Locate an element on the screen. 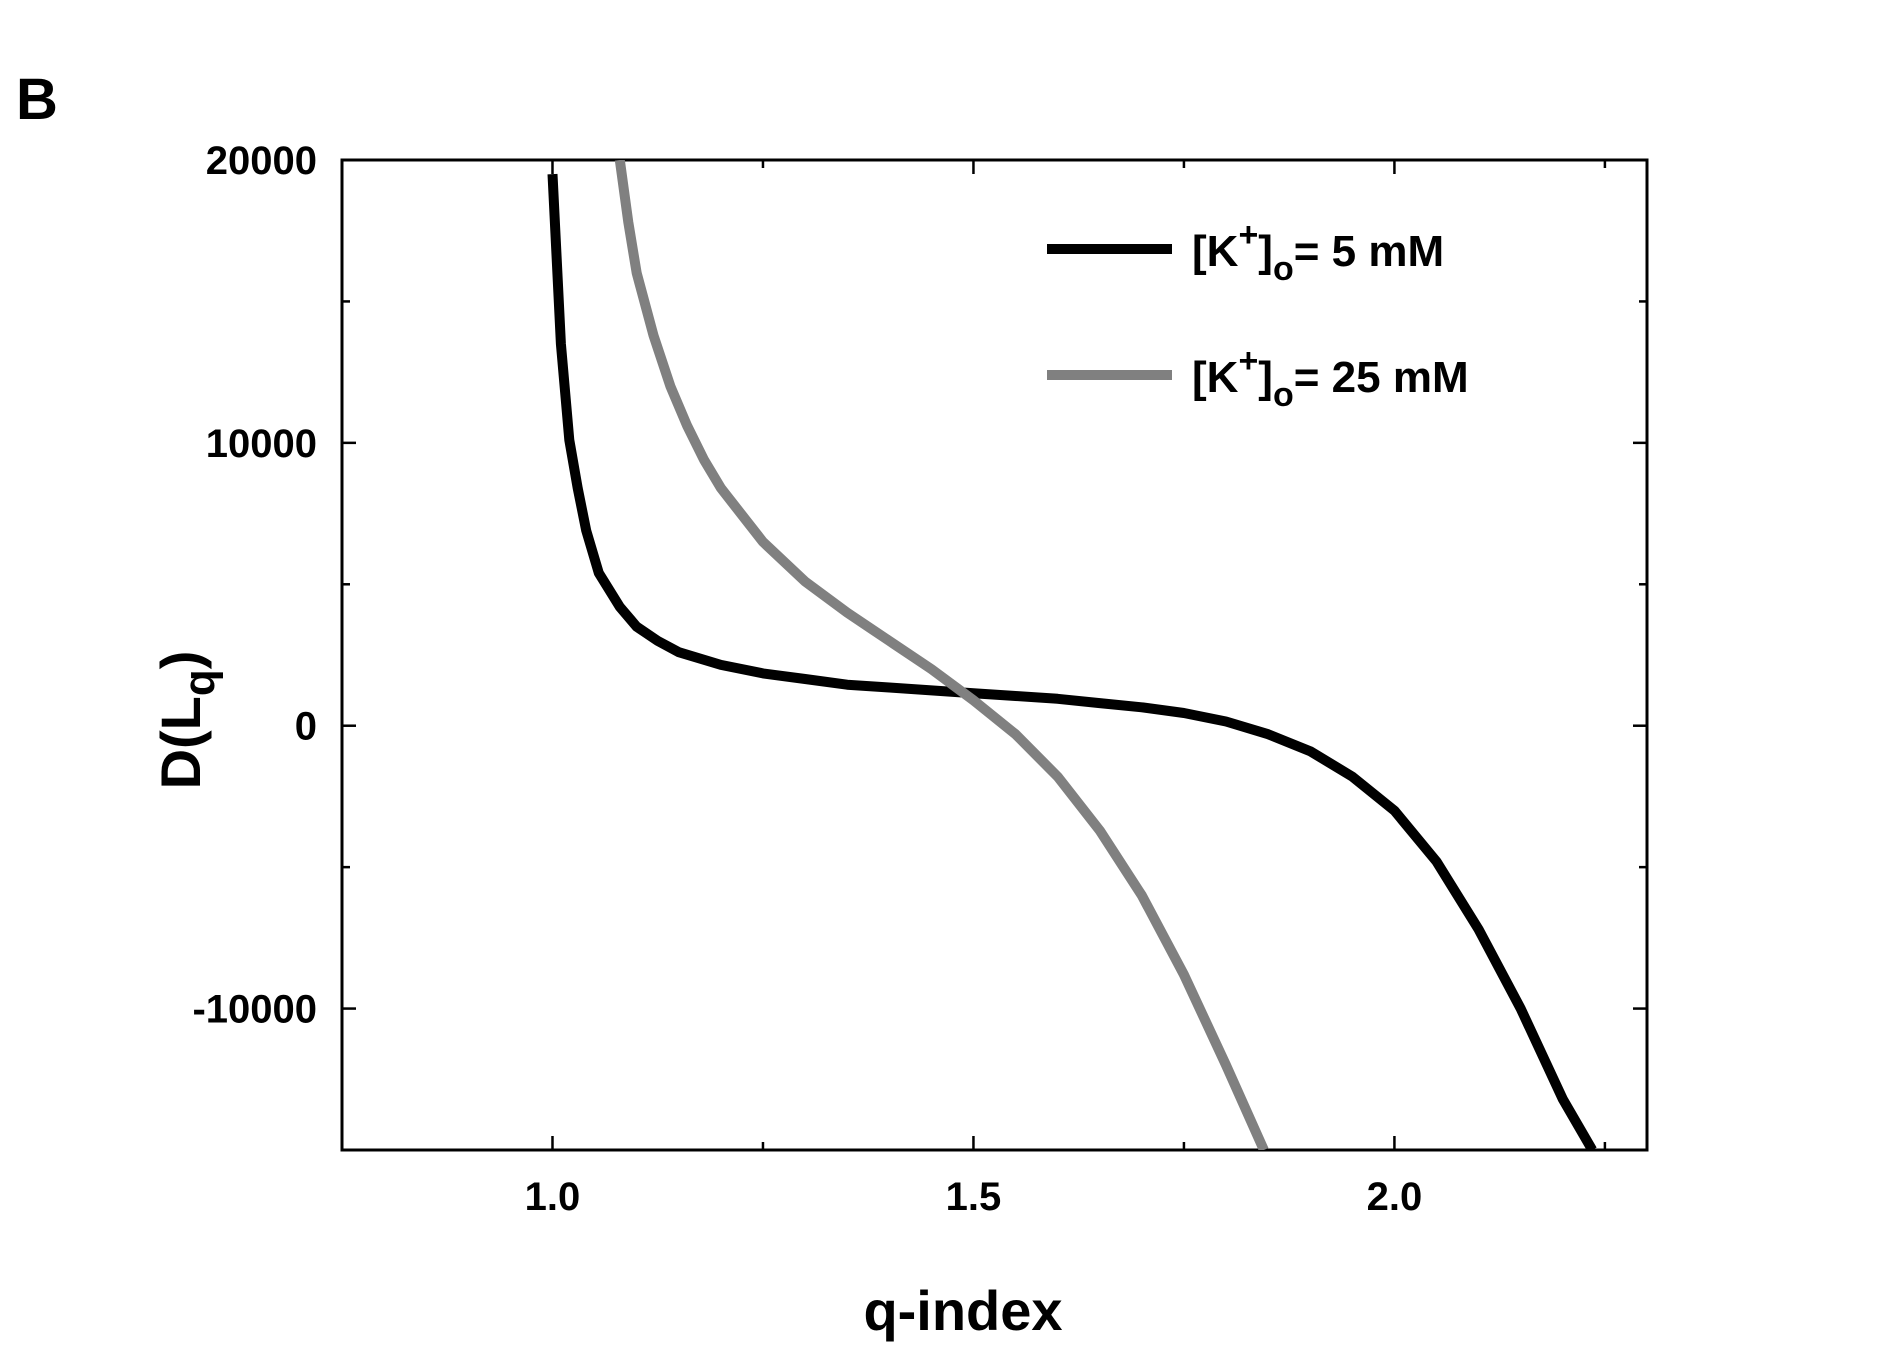 The width and height of the screenshot is (1889, 1362). x-tick-label: 2.0 is located at coordinates (1395, 1197).